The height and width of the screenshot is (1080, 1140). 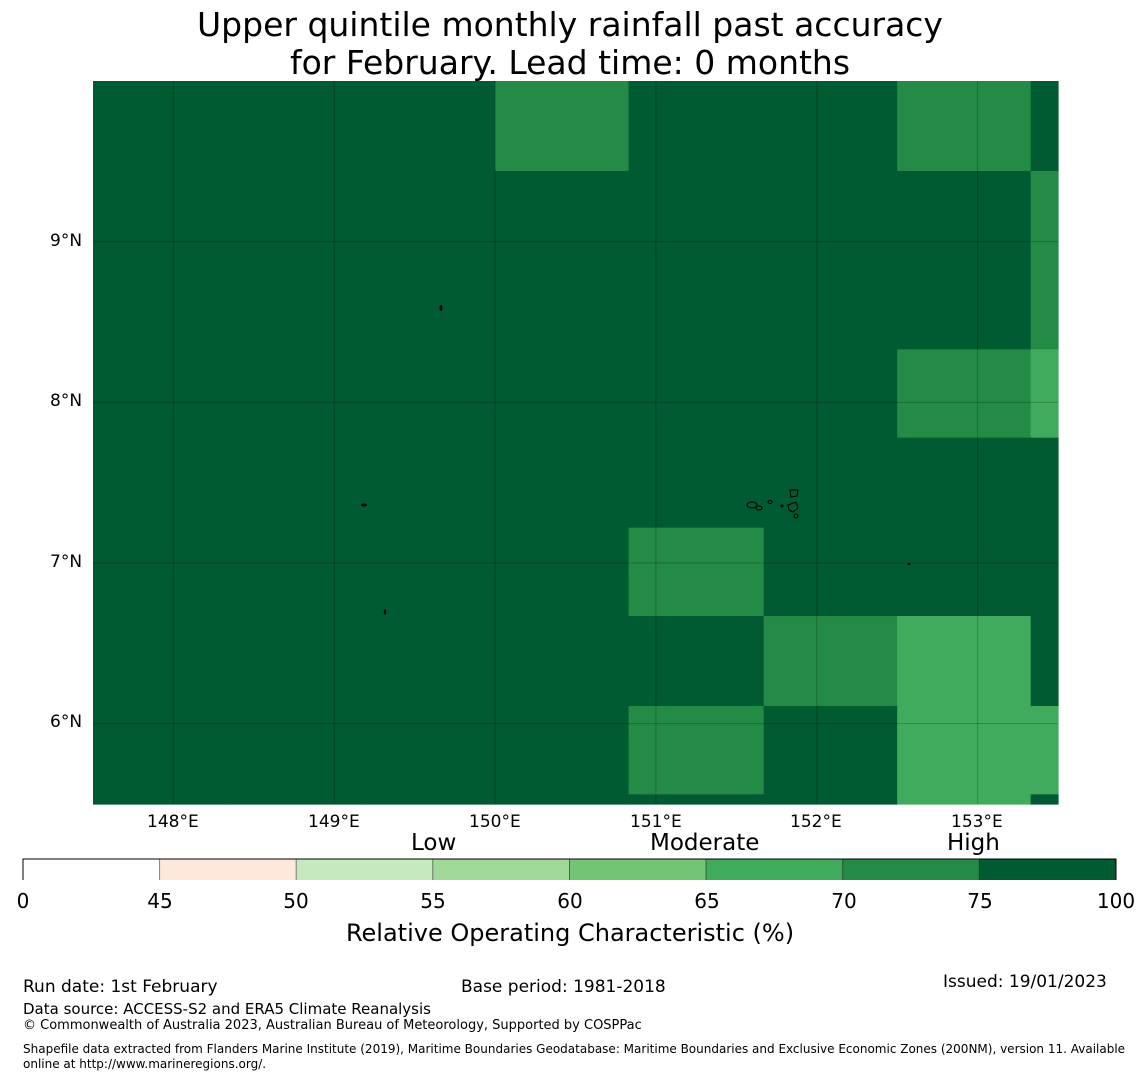 I want to click on y-tick-6n: 6°N, so click(x=66, y=722).